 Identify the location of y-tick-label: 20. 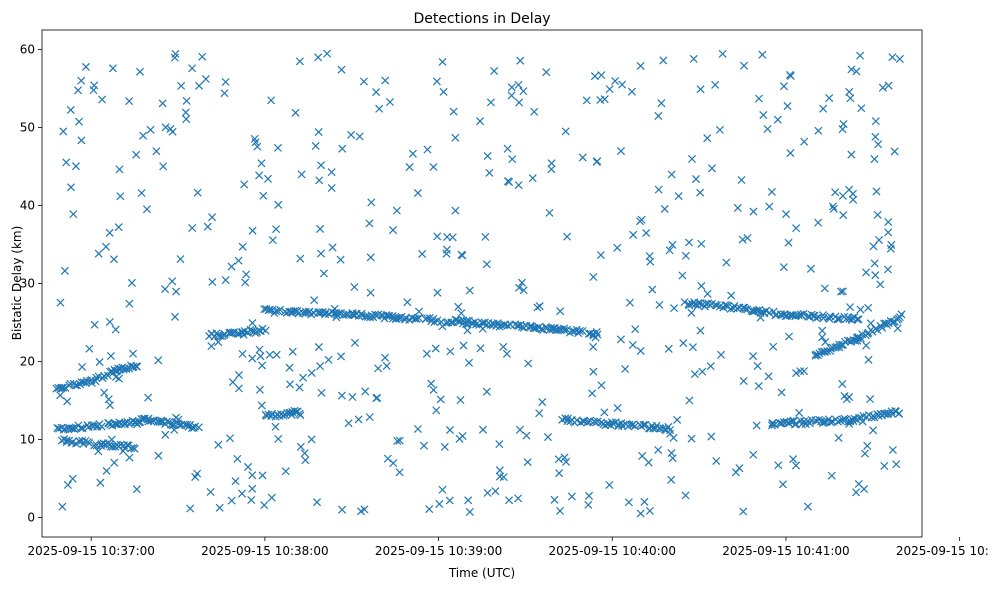
(27, 362).